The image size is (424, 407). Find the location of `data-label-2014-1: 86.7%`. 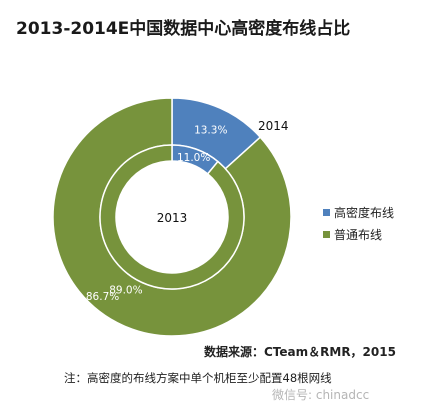

data-label-2014-1: 86.7% is located at coordinates (102, 297).